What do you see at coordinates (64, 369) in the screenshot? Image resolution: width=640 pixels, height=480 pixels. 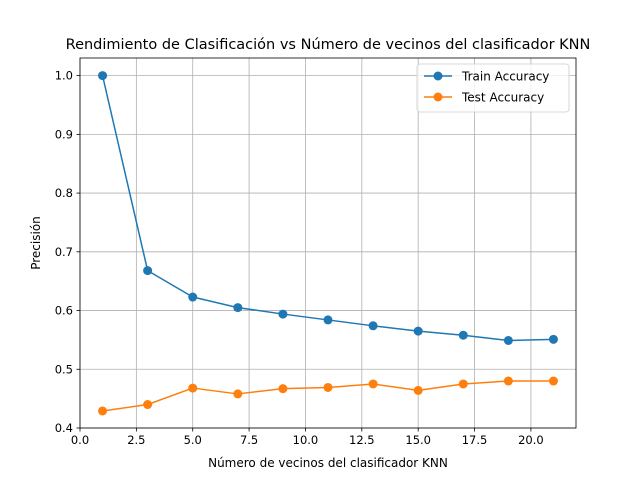 I see `y-tick-label: 0.5` at bounding box center [64, 369].